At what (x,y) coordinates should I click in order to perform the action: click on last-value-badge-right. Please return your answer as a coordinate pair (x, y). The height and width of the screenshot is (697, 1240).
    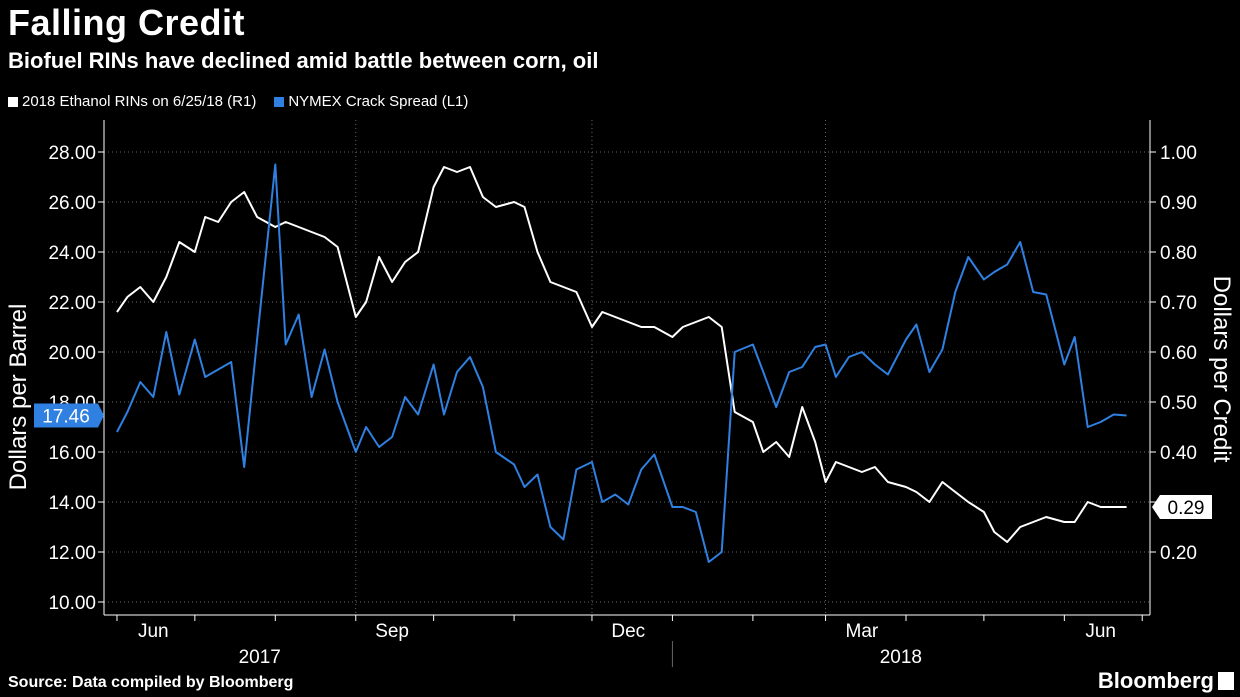
    Looking at the image, I should click on (1182, 507).